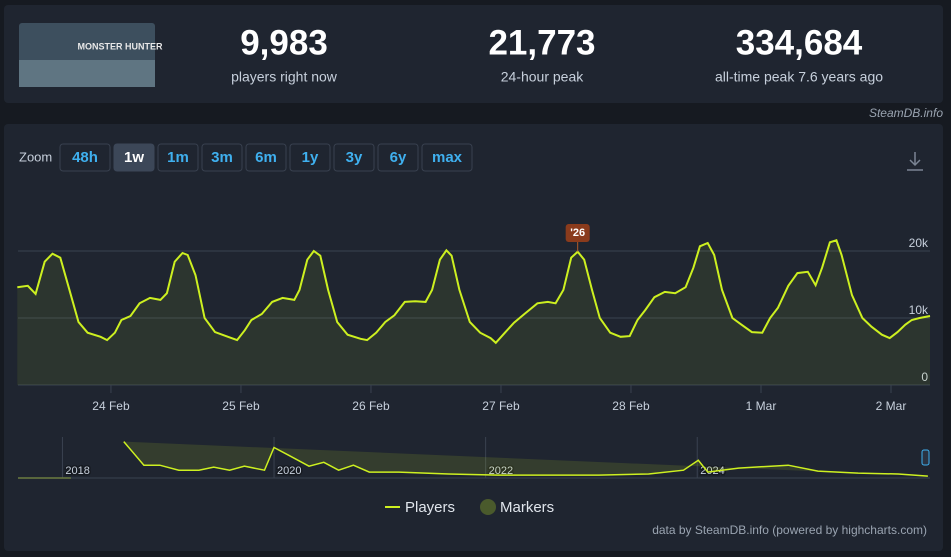  I want to click on zoom-button-label: 3m, so click(222, 157).